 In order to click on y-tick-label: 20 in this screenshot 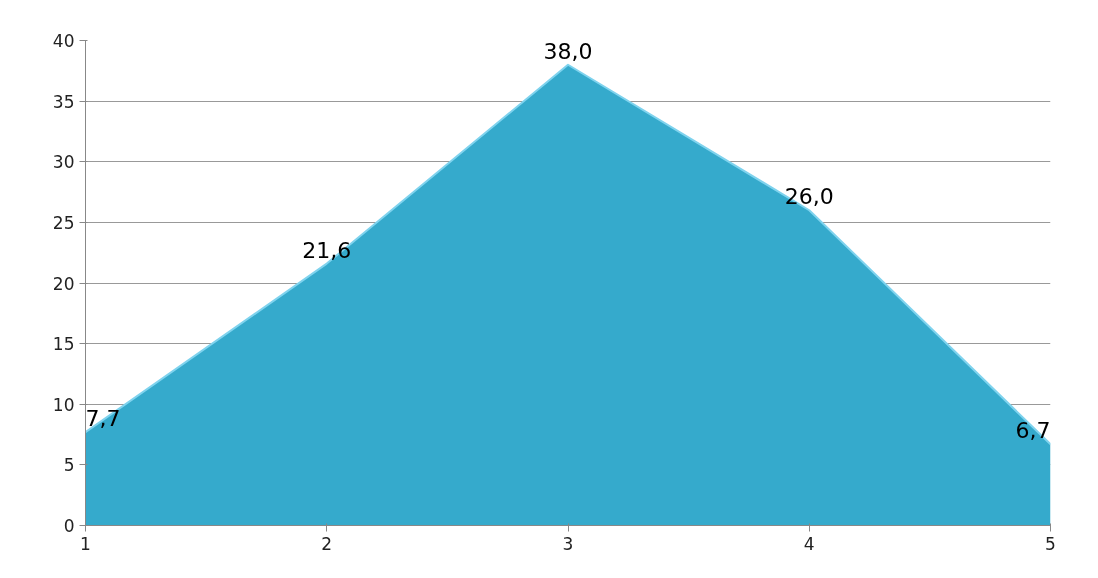, I will do `click(63, 283)`.